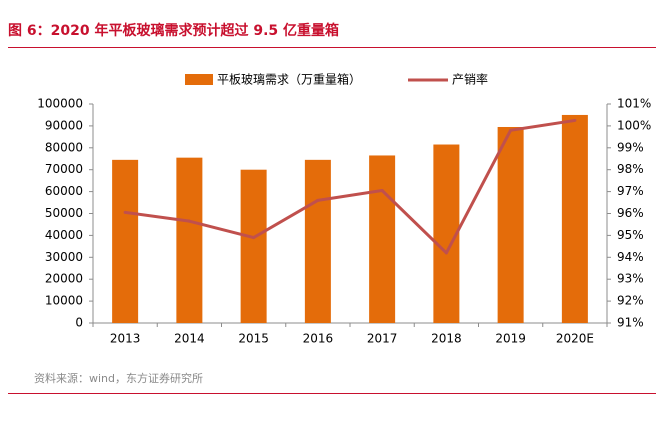 The height and width of the screenshot is (428, 670). I want to click on y-right-tick-label: 96%, so click(630, 213).